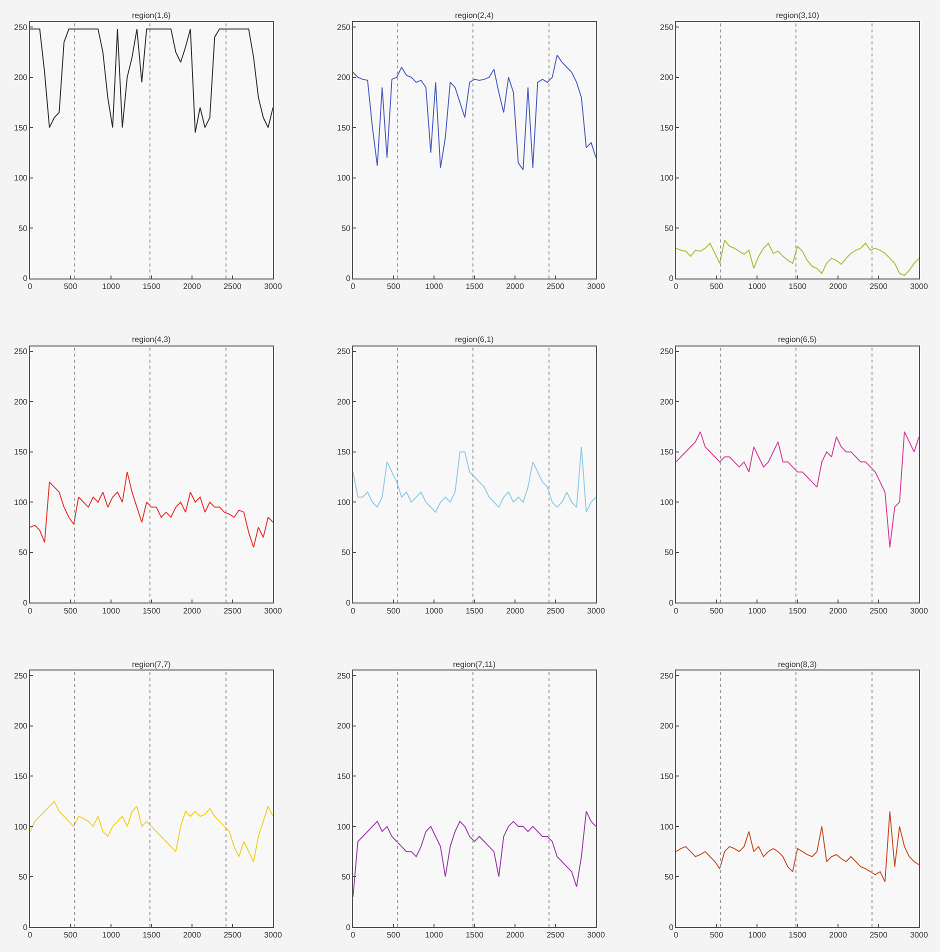 The image size is (940, 952). I want to click on chart-title: region(8,3), so click(798, 664).